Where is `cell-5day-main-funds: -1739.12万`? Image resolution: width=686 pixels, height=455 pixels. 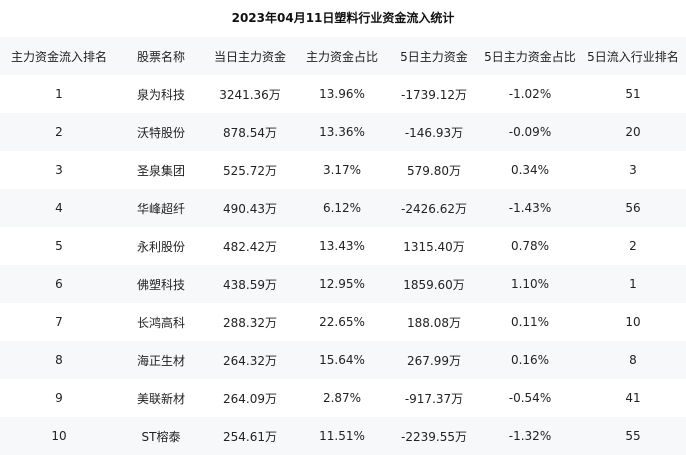 cell-5day-main-funds: -1739.12万 is located at coordinates (434, 94).